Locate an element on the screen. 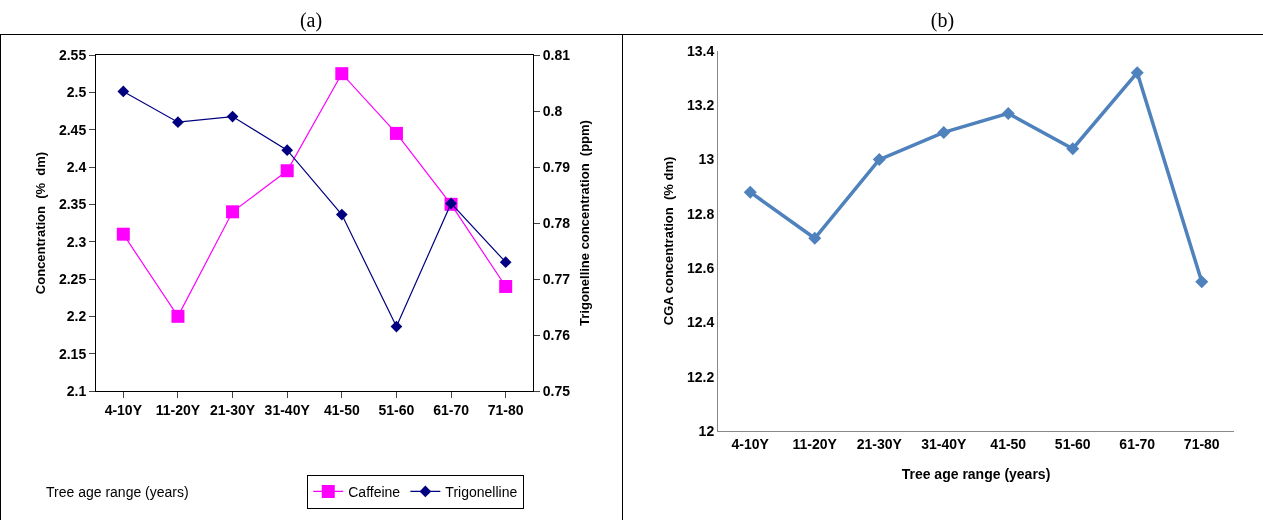 This screenshot has height=524, width=1263. y2-tick-label: 0.78 is located at coordinates (556, 222).